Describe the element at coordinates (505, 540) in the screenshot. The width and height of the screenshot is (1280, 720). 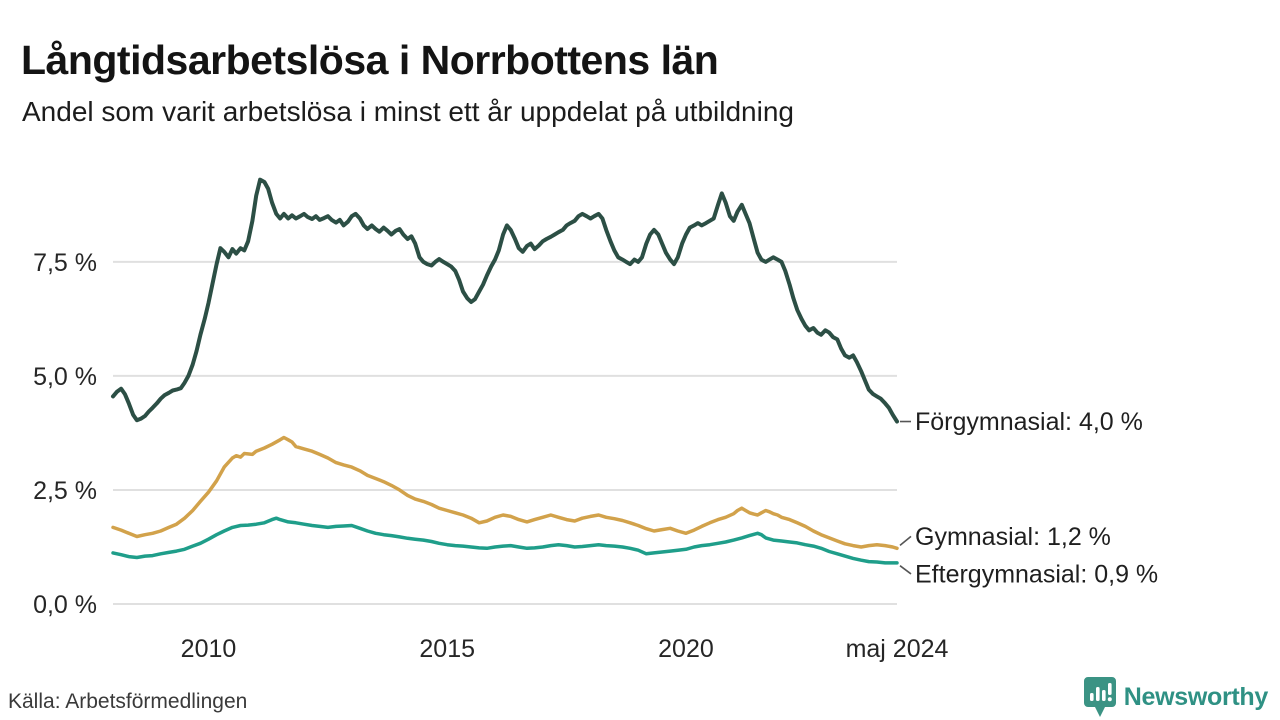
I see `series-line-eftergymnasial` at that location.